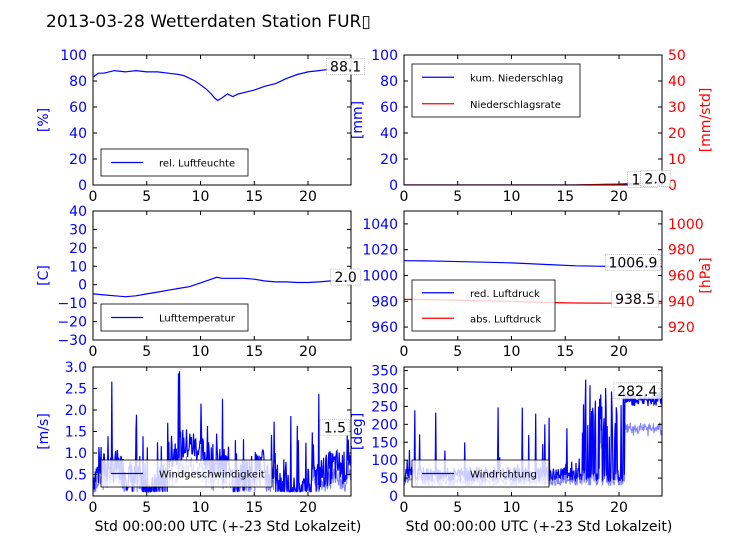 The image size is (736, 552). Describe the element at coordinates (197, 164) in the screenshot. I see `legend-label: rel. Luftfeuchte` at that location.